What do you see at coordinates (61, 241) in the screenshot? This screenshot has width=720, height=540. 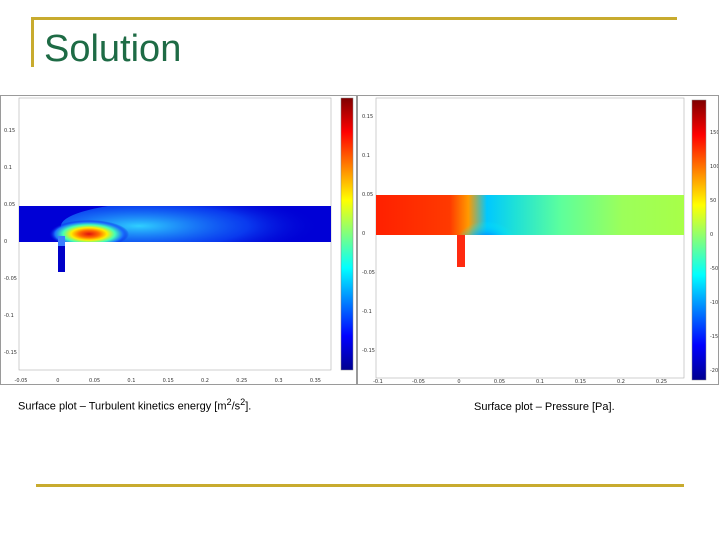 I see `tke-inlet-mouth` at bounding box center [61, 241].